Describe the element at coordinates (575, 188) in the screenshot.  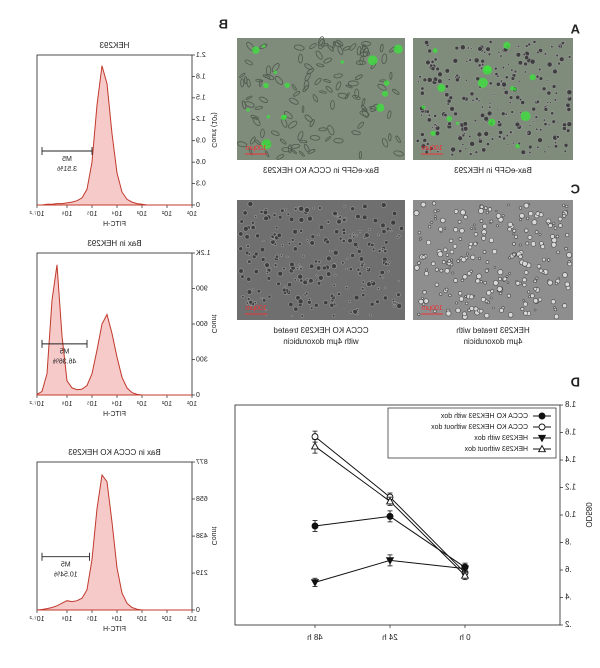
I see `panel-label: C` at that location.